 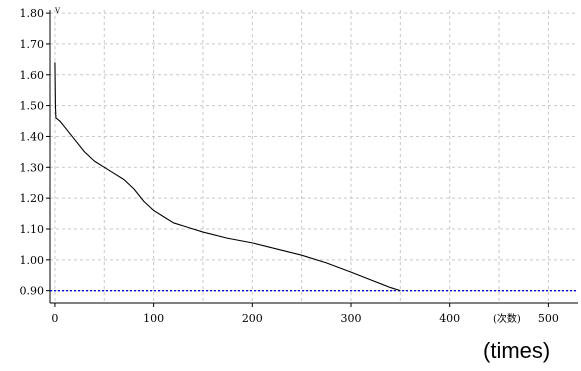 I want to click on y-tick-label: 1.20, so click(x=32, y=198).